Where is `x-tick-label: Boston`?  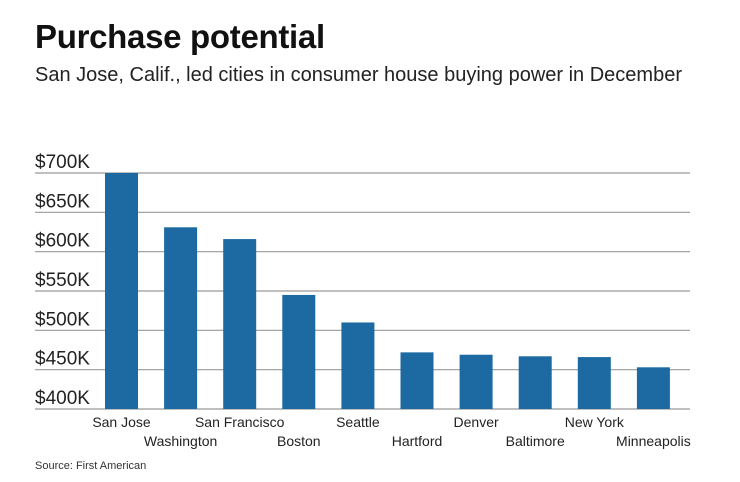 x-tick-label: Boston is located at coordinates (299, 441).